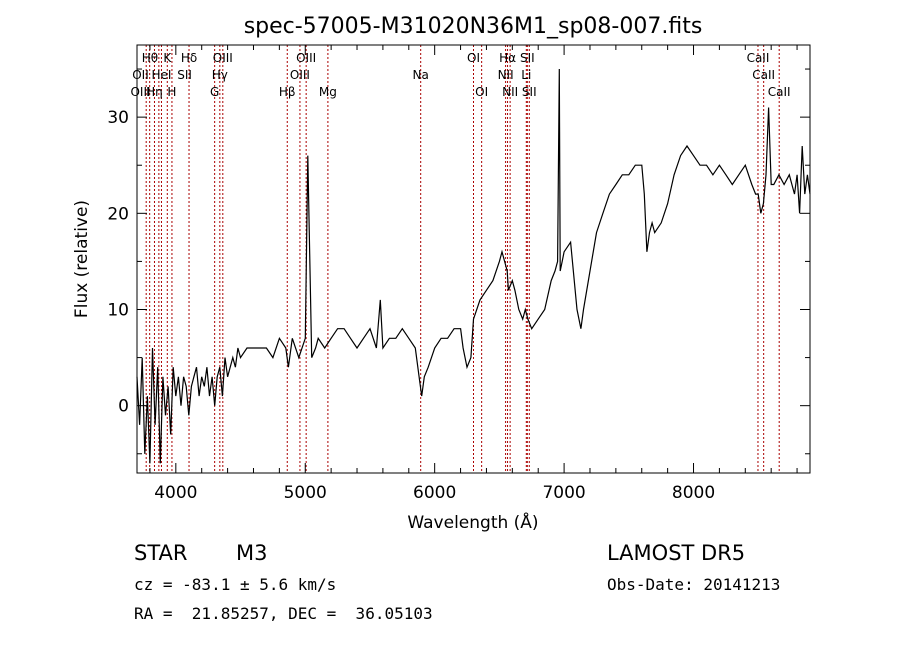  What do you see at coordinates (140, 75) in the screenshot?
I see `line-label-9: OII` at bounding box center [140, 75].